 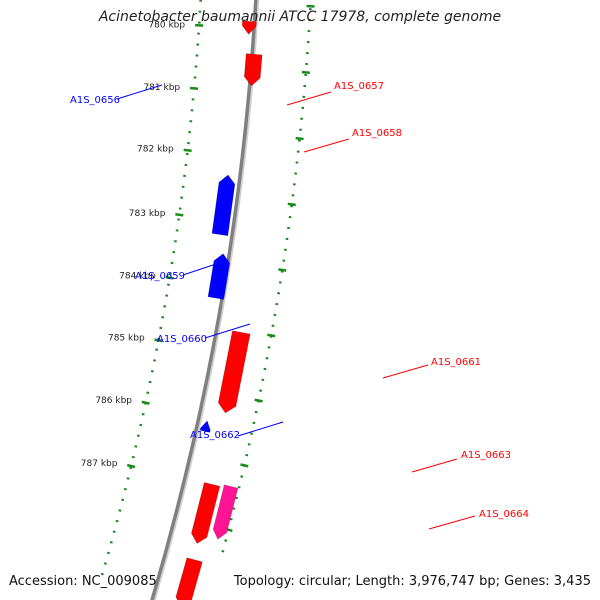 I want to click on gene-label-a1s-0664: A1S_0664, so click(x=504, y=514).